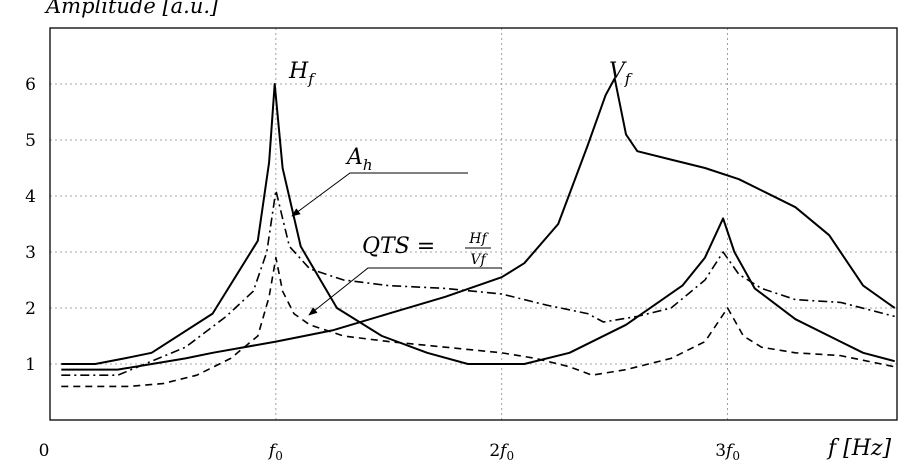 This screenshot has width=909, height=465. What do you see at coordinates (501, 452) in the screenshot?
I see `x-tick-label: 2f0` at bounding box center [501, 452].